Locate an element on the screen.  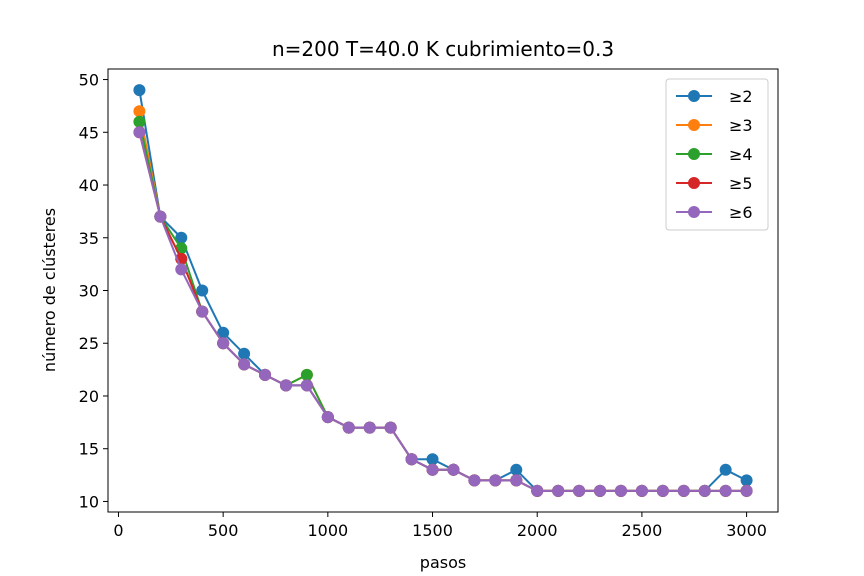
y-tick-label: 45 is located at coordinates (89, 132).